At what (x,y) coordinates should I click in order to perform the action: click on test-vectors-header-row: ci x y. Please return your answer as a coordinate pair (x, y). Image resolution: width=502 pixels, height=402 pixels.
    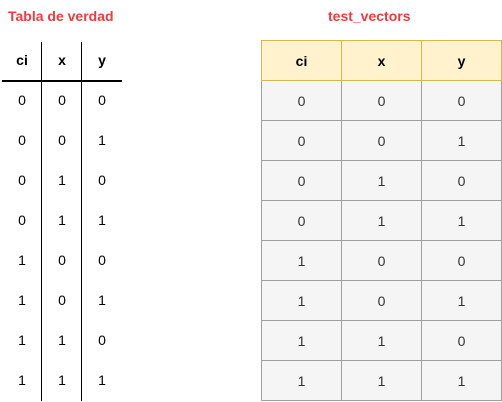
    Looking at the image, I should click on (381, 60).